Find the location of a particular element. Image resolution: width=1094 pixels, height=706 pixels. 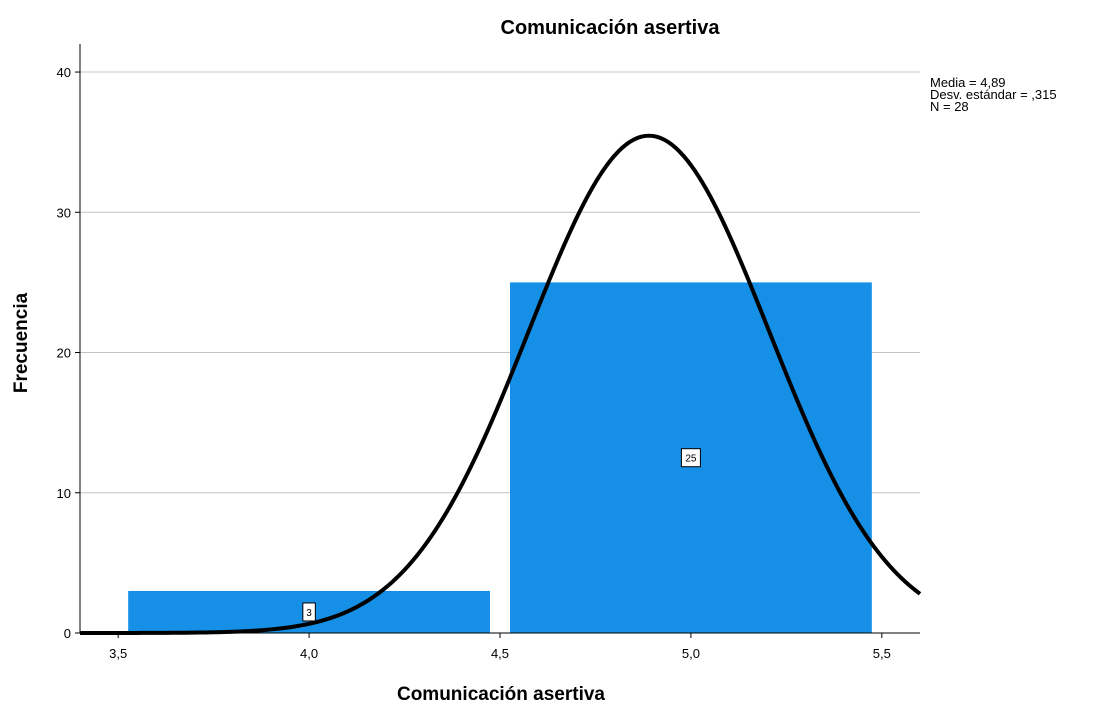

stats-line: N = 28 is located at coordinates (949, 106).